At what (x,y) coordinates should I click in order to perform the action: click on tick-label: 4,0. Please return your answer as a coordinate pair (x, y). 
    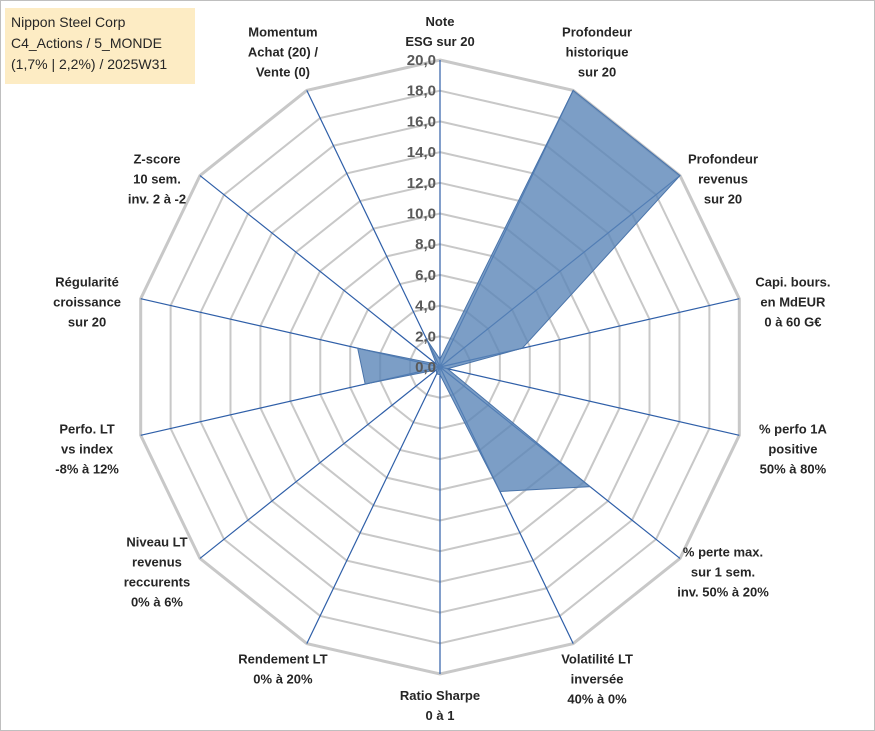
    Looking at the image, I should click on (425, 306).